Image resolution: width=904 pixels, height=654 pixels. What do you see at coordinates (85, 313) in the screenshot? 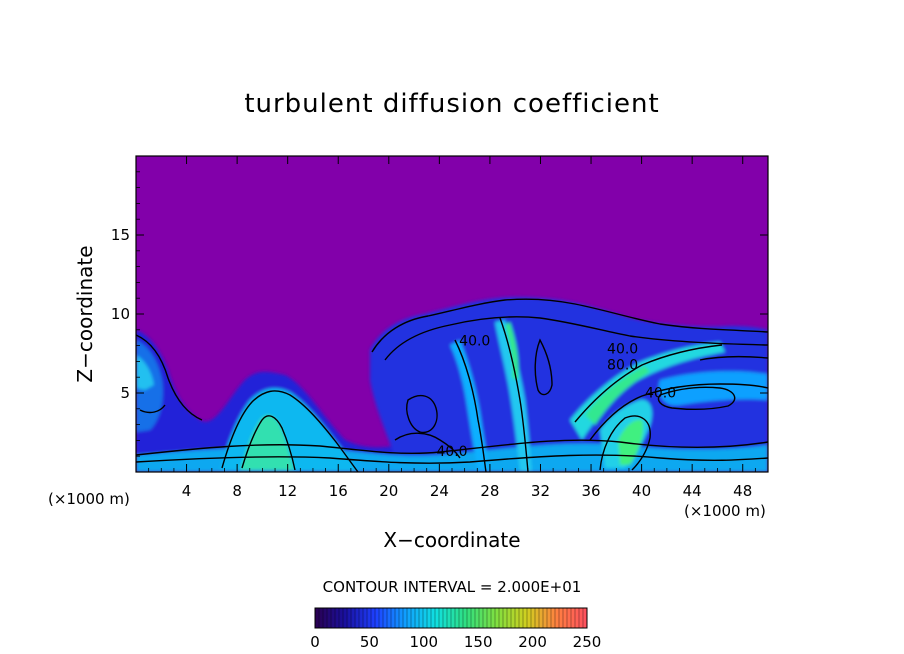
I see `y-axis-title: Z−coordinate` at bounding box center [85, 313].